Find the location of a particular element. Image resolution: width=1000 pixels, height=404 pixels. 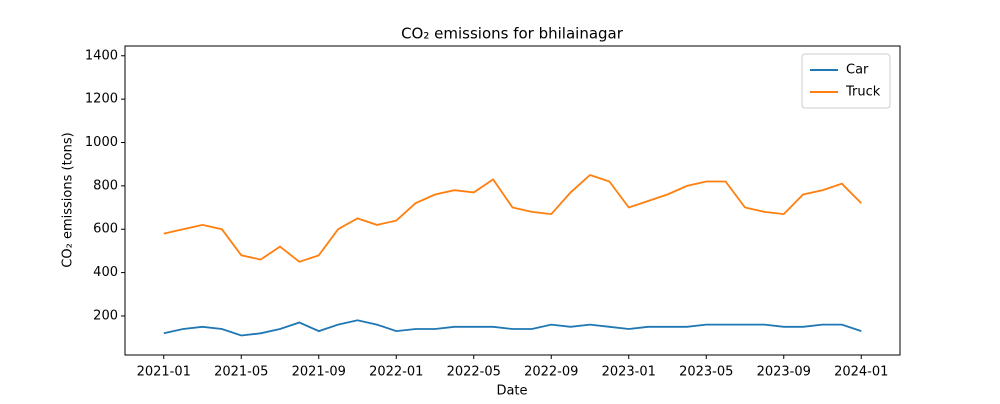

y-tick-label: 1200 is located at coordinates (101, 99).